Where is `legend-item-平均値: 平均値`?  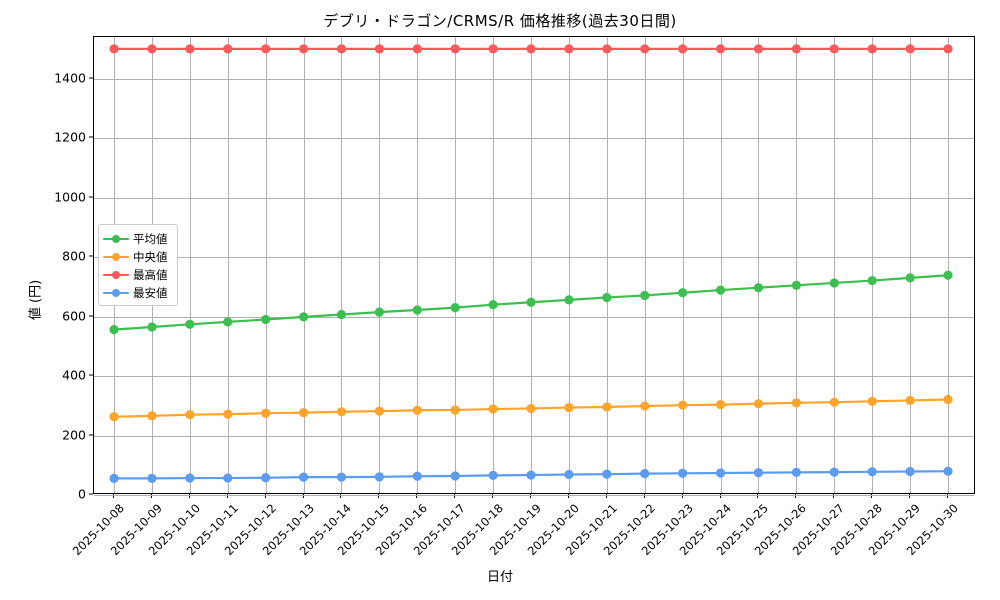 legend-item-平均値: 平均値 is located at coordinates (138, 239).